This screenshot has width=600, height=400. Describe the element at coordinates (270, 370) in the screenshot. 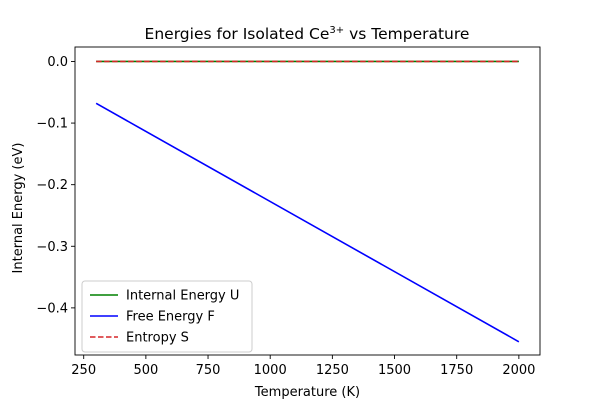

I see `x-tick-label: 1000` at that location.